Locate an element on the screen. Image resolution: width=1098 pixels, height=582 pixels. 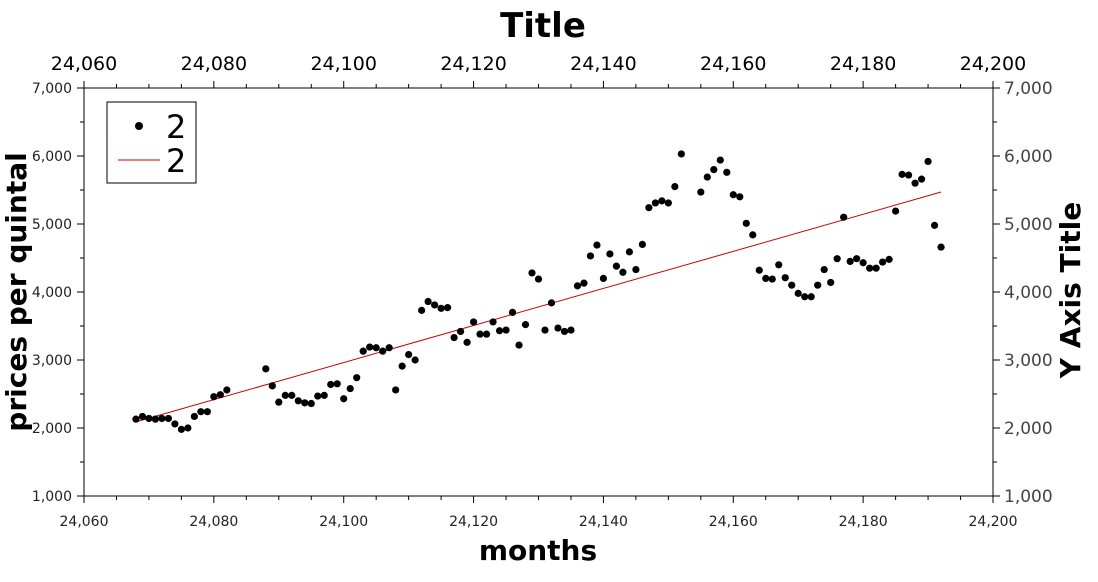
y-tick-label-right: 7,000 is located at coordinates (1028, 89).